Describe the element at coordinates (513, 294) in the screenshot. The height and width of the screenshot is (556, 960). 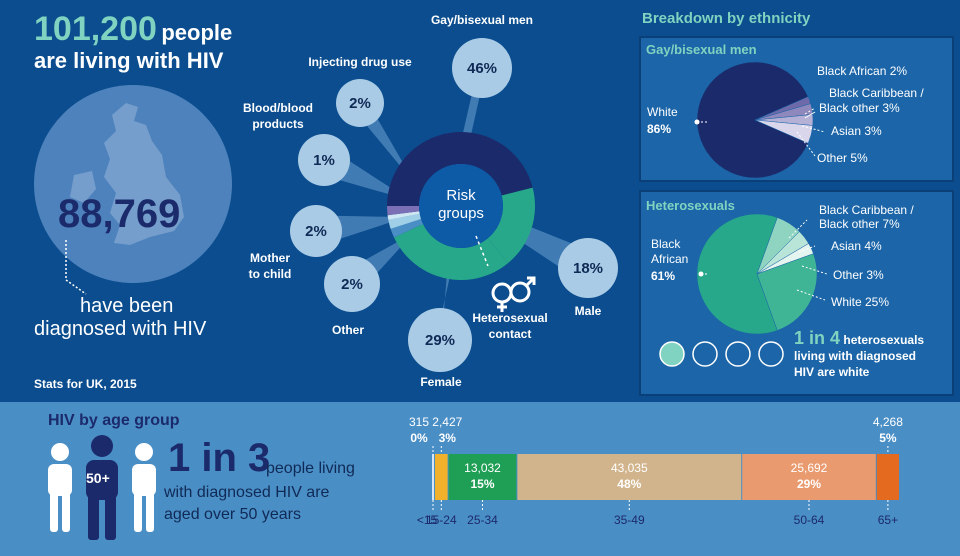
I see `heterosexual-icon` at that location.